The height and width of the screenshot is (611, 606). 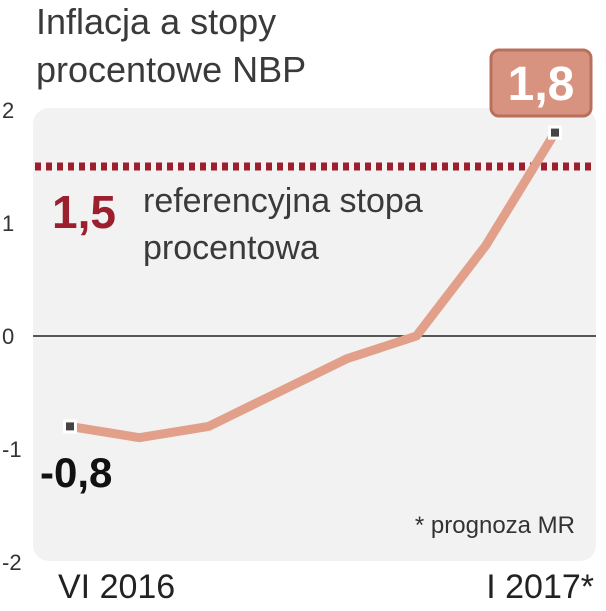 I want to click on y-tick-label: -1, so click(x=12, y=449).